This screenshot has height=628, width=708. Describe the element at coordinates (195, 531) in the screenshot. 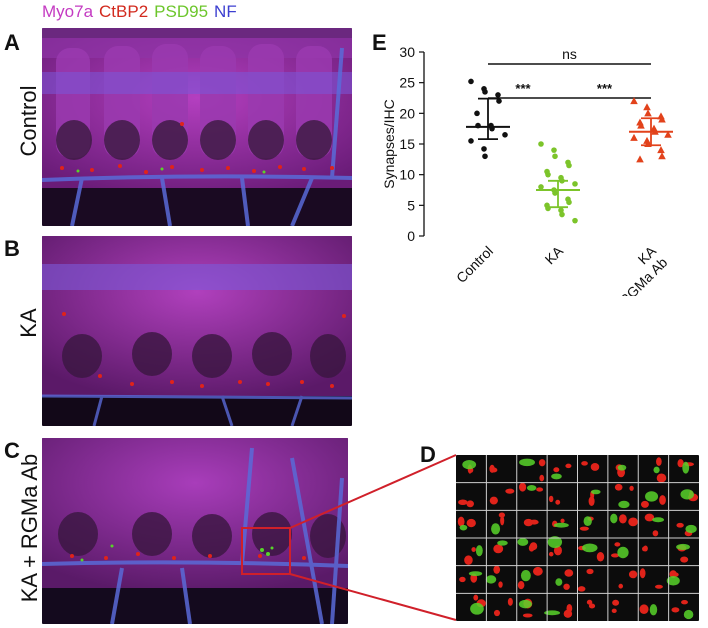

I see `micrograph-ka-rgma` at that location.